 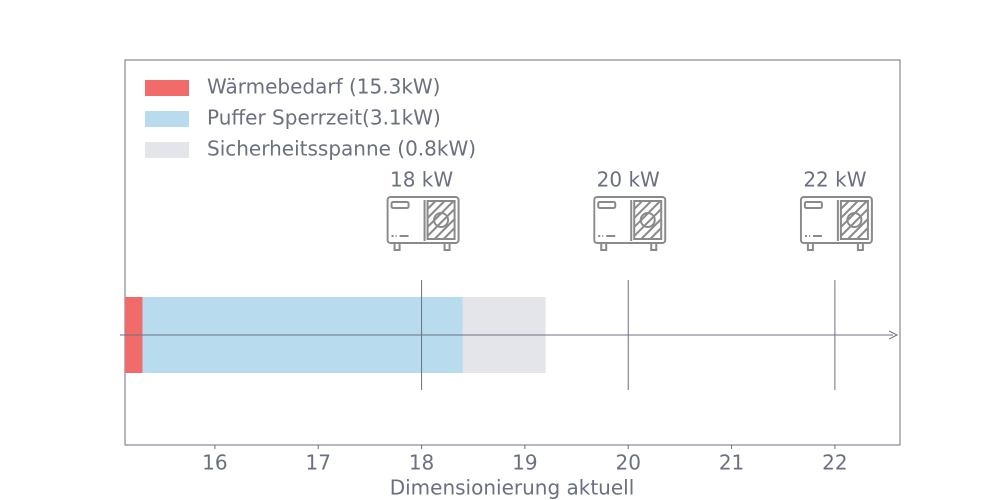 What do you see at coordinates (318, 463) in the screenshot?
I see `x-tick-label: 17` at bounding box center [318, 463].